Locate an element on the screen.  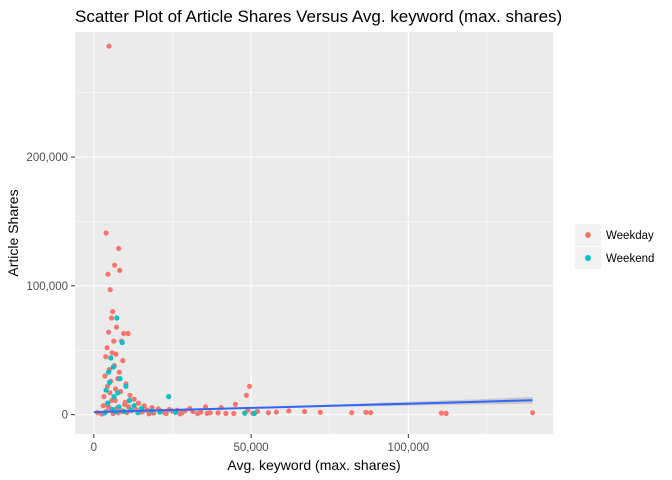
legend-label-weekend: Weekend is located at coordinates (630, 259).